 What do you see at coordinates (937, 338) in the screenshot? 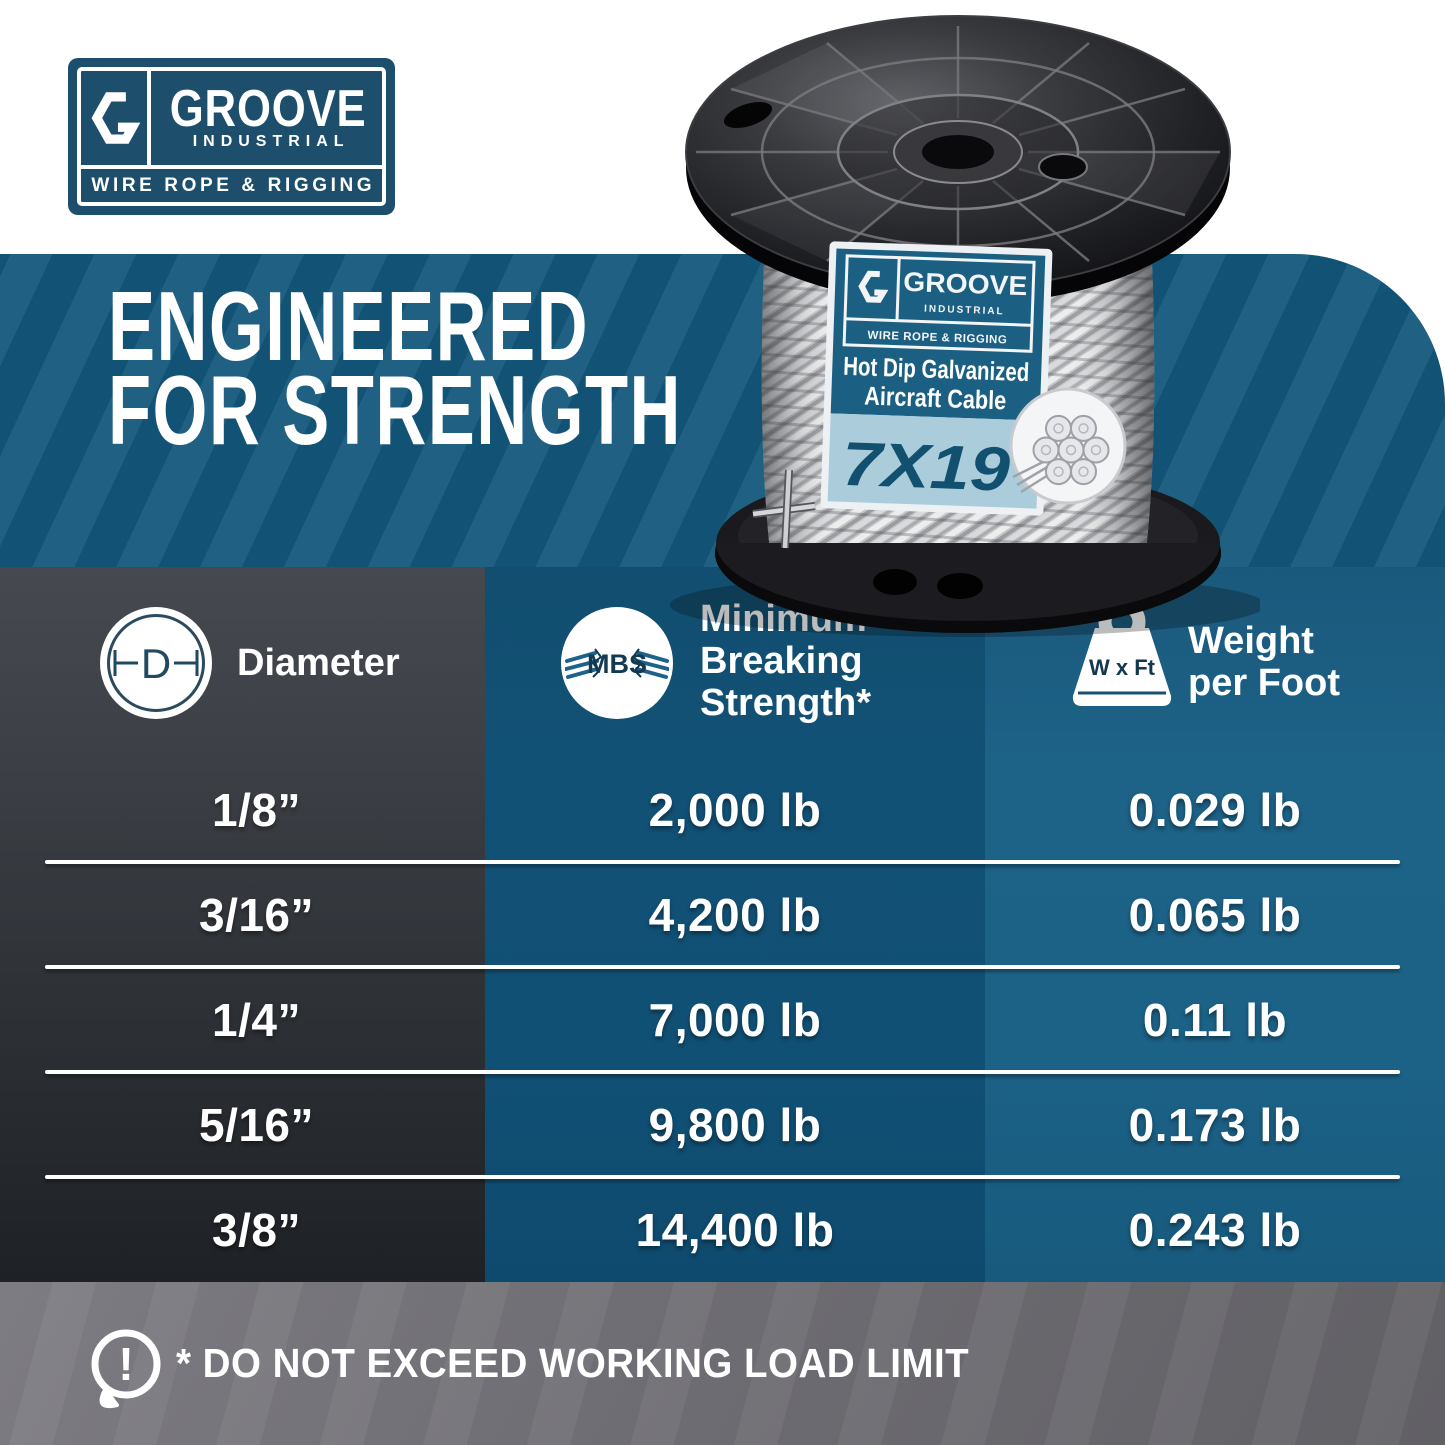
I see `label-tagline: WIRE ROPE & RIGGING` at bounding box center [937, 338].